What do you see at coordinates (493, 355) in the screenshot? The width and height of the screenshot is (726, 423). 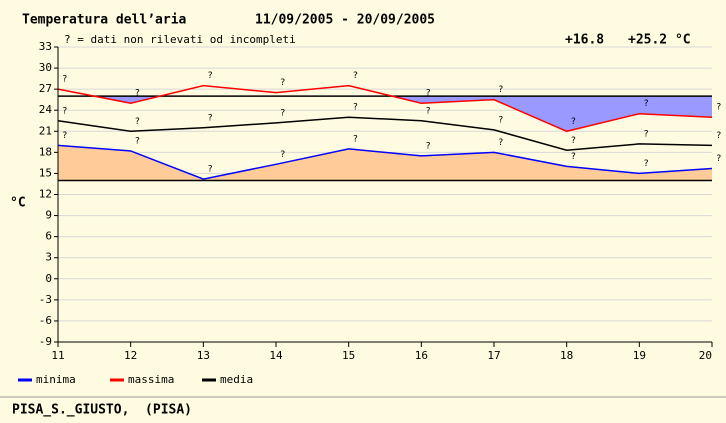 I see `x-tick-label: 17` at bounding box center [493, 355].